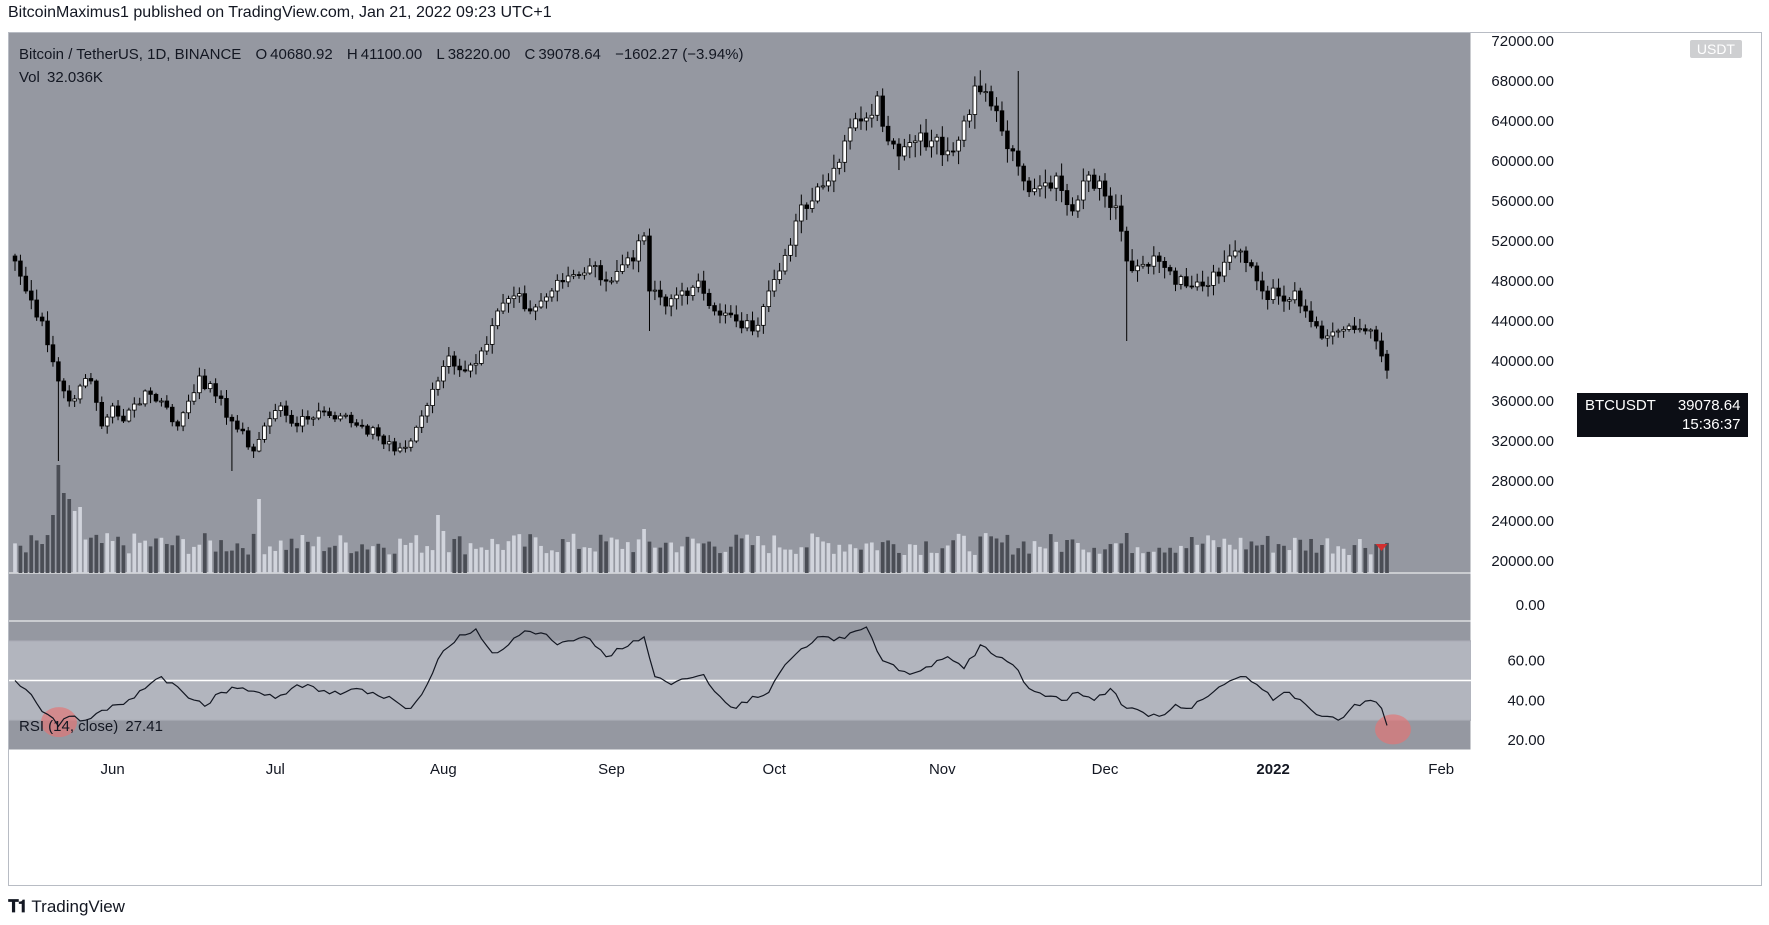 Image resolution: width=1769 pixels, height=925 pixels. I want to click on rsi-key: RSI (14, close), so click(69, 726).